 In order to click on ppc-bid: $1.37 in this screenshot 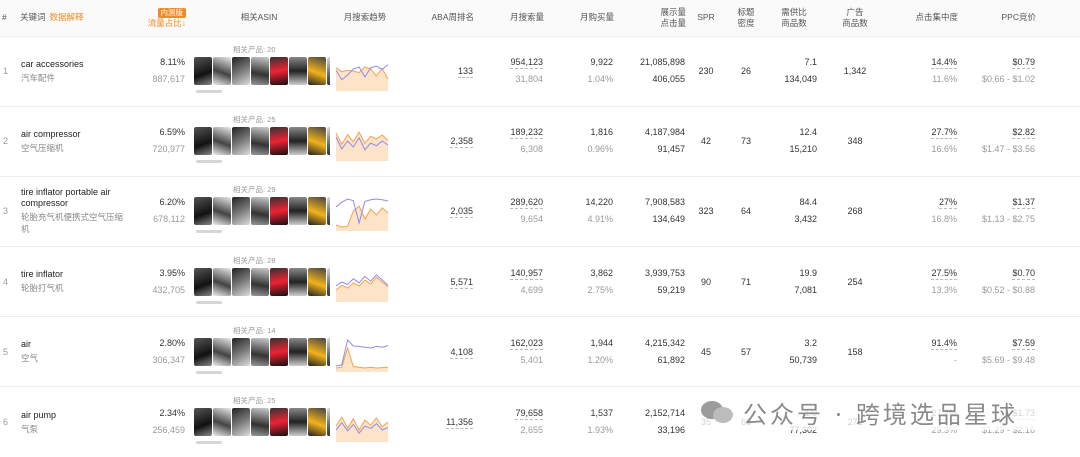, I will do `click(1023, 203)`.